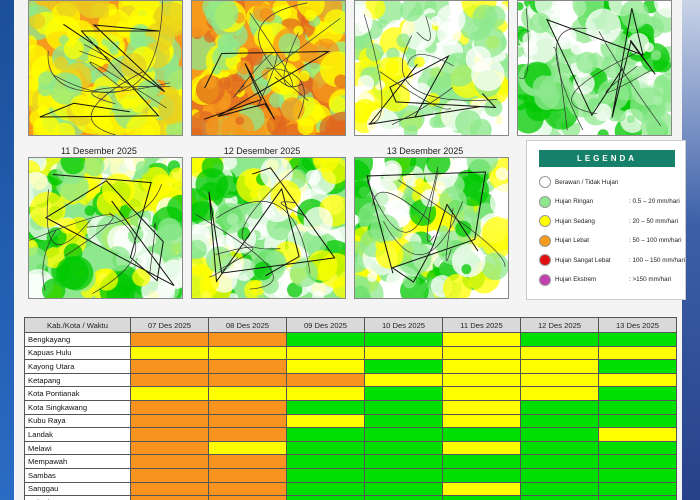 This screenshot has height=500, width=700. Describe the element at coordinates (77, 325) in the screenshot. I see `table-header-region: Kab./Kota / Waktu` at that location.